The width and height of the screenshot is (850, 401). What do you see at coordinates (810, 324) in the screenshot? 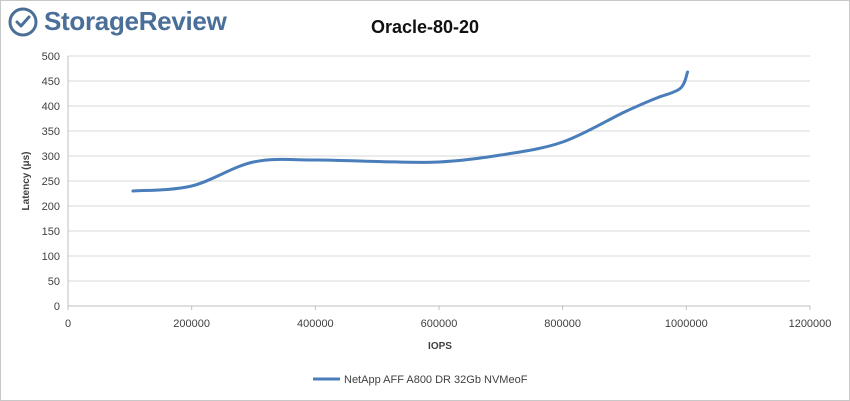
I see `x-tick-label: 1200000` at bounding box center [810, 324].